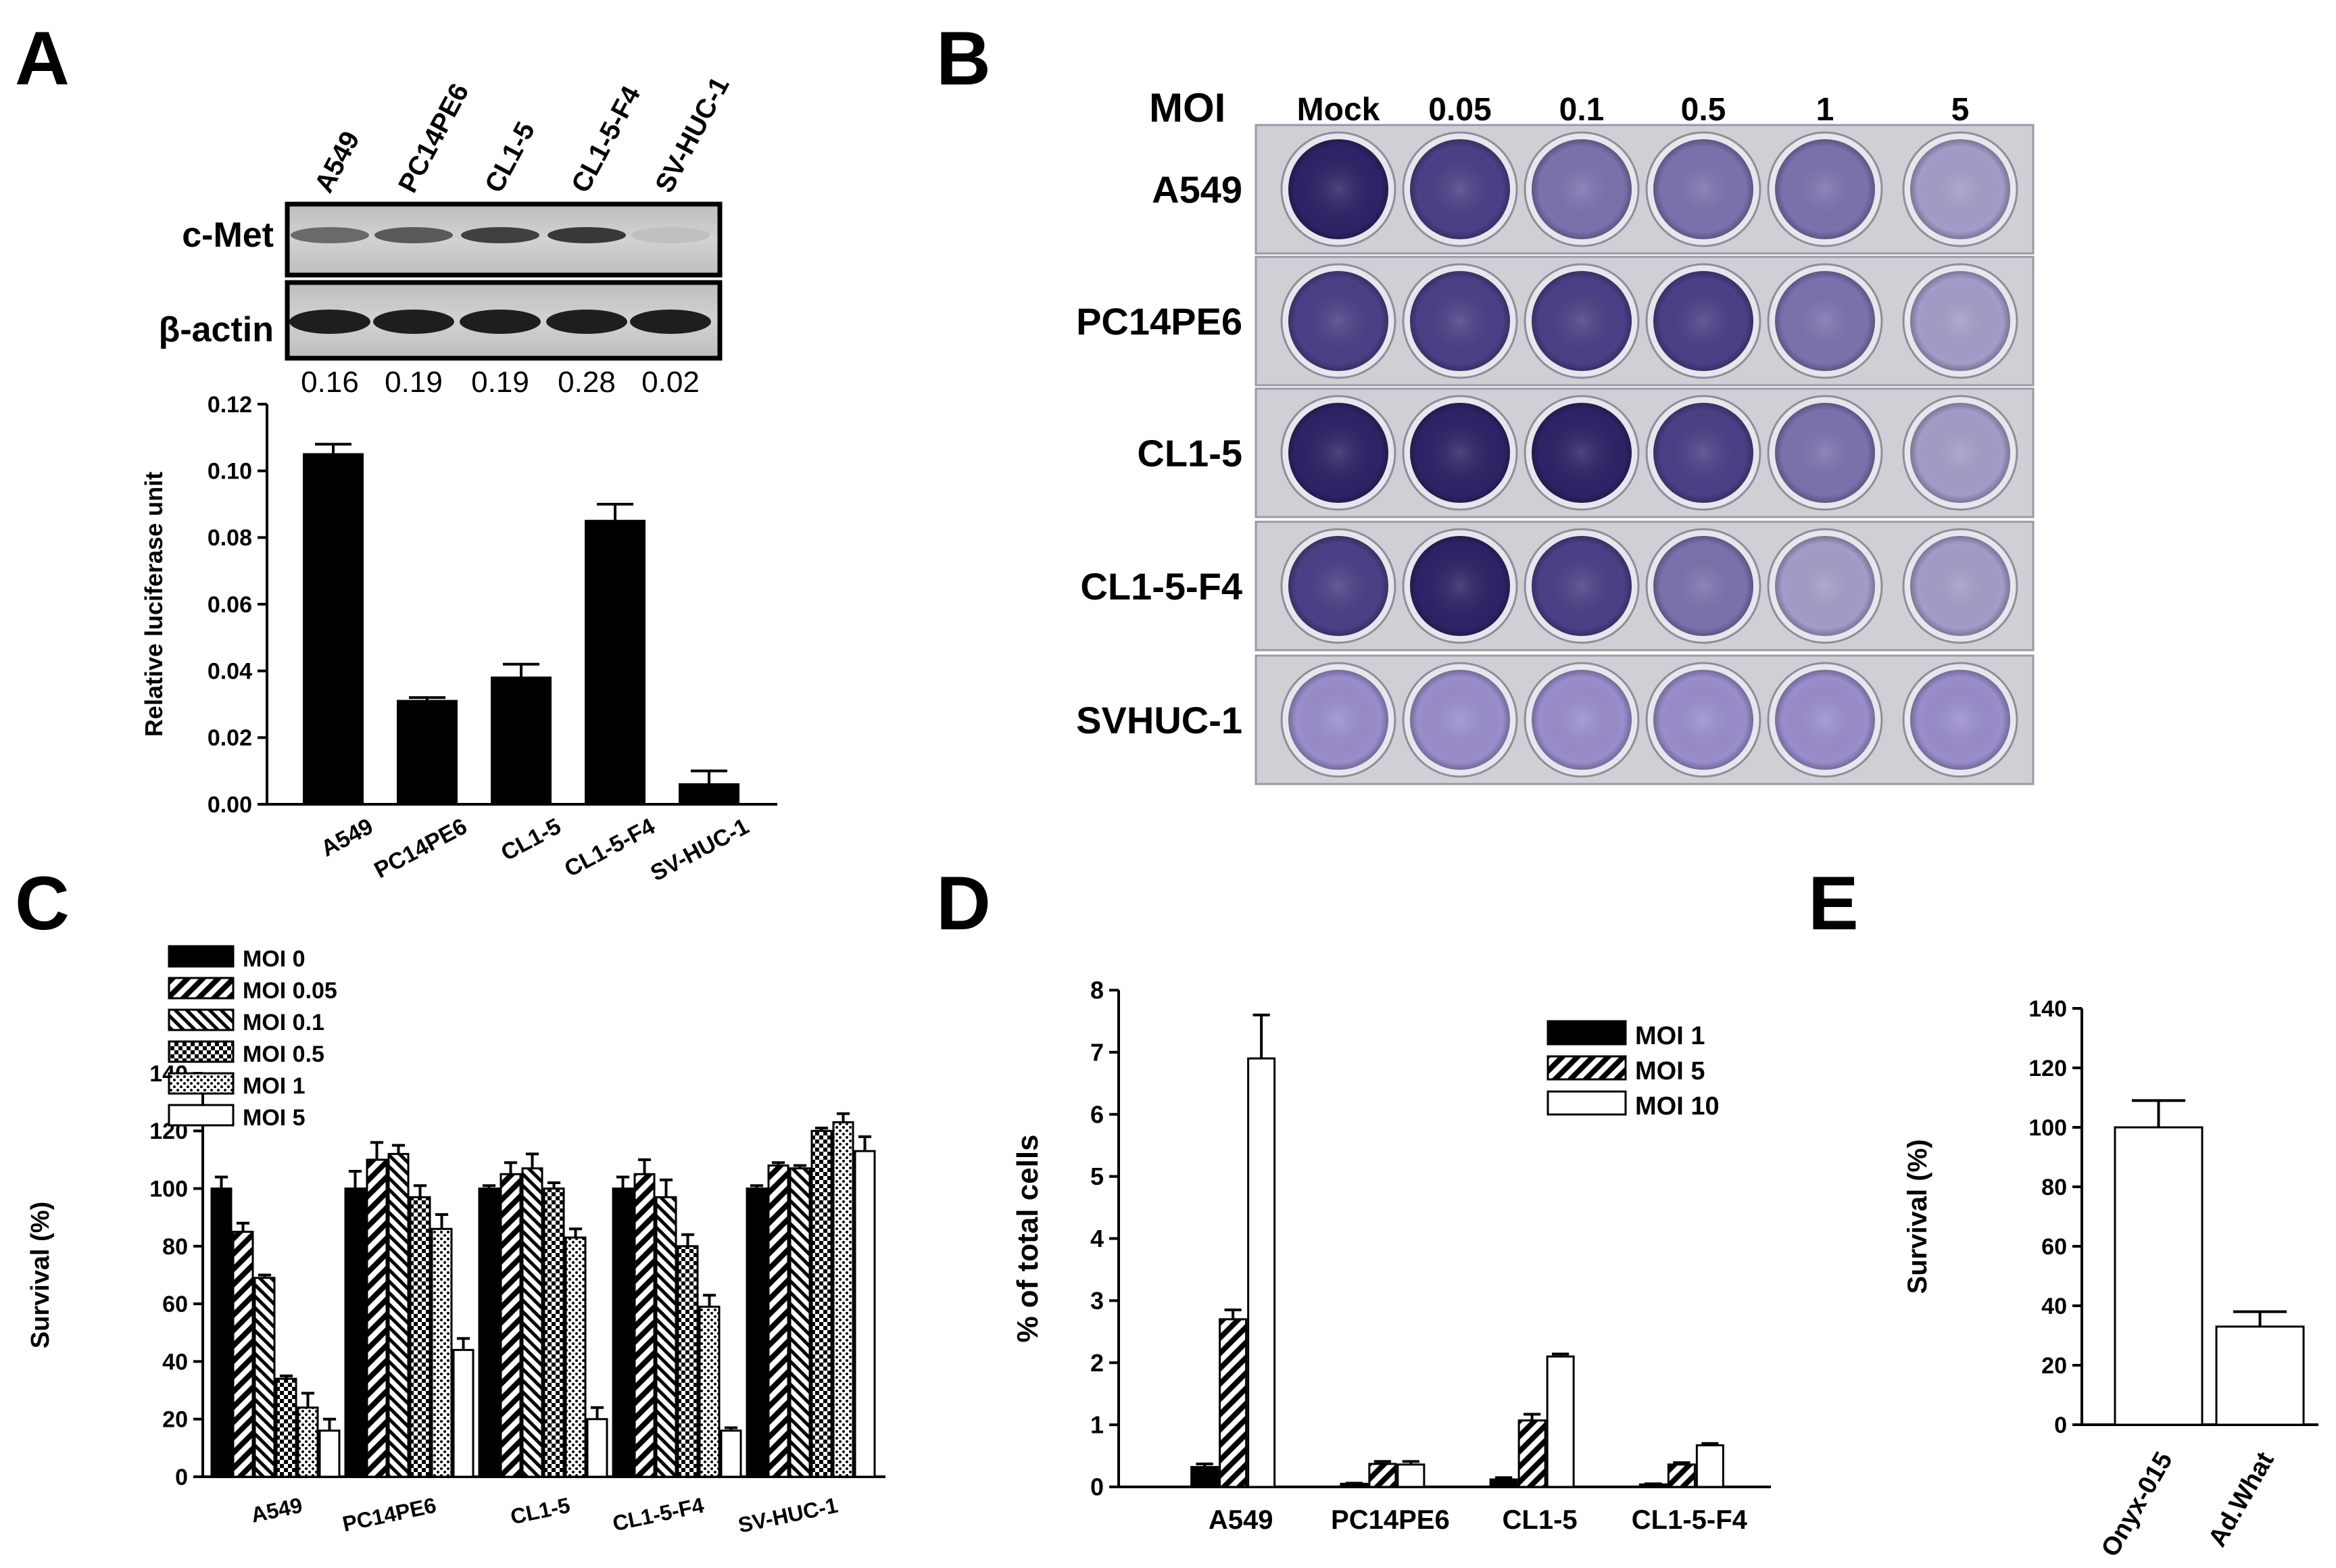 The image size is (2336, 1568). What do you see at coordinates (1197, 189) in the screenshot?
I see `plate-row-label: A549` at bounding box center [1197, 189].